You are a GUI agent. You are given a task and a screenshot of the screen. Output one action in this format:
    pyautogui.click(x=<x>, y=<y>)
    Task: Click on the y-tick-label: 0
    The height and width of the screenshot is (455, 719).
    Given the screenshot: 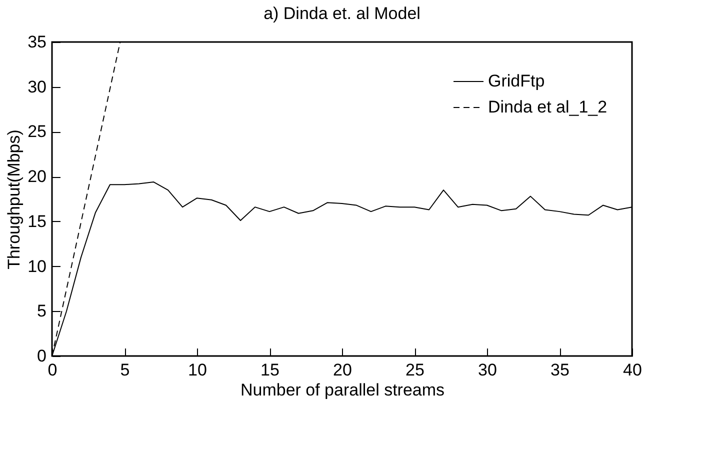 What is the action you would take?
    pyautogui.click(x=41, y=356)
    